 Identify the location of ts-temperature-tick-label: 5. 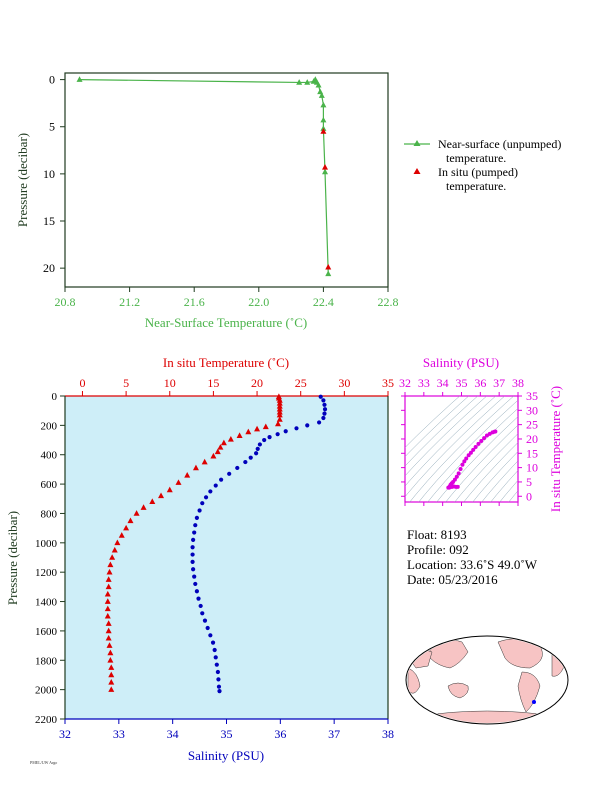
(529, 482).